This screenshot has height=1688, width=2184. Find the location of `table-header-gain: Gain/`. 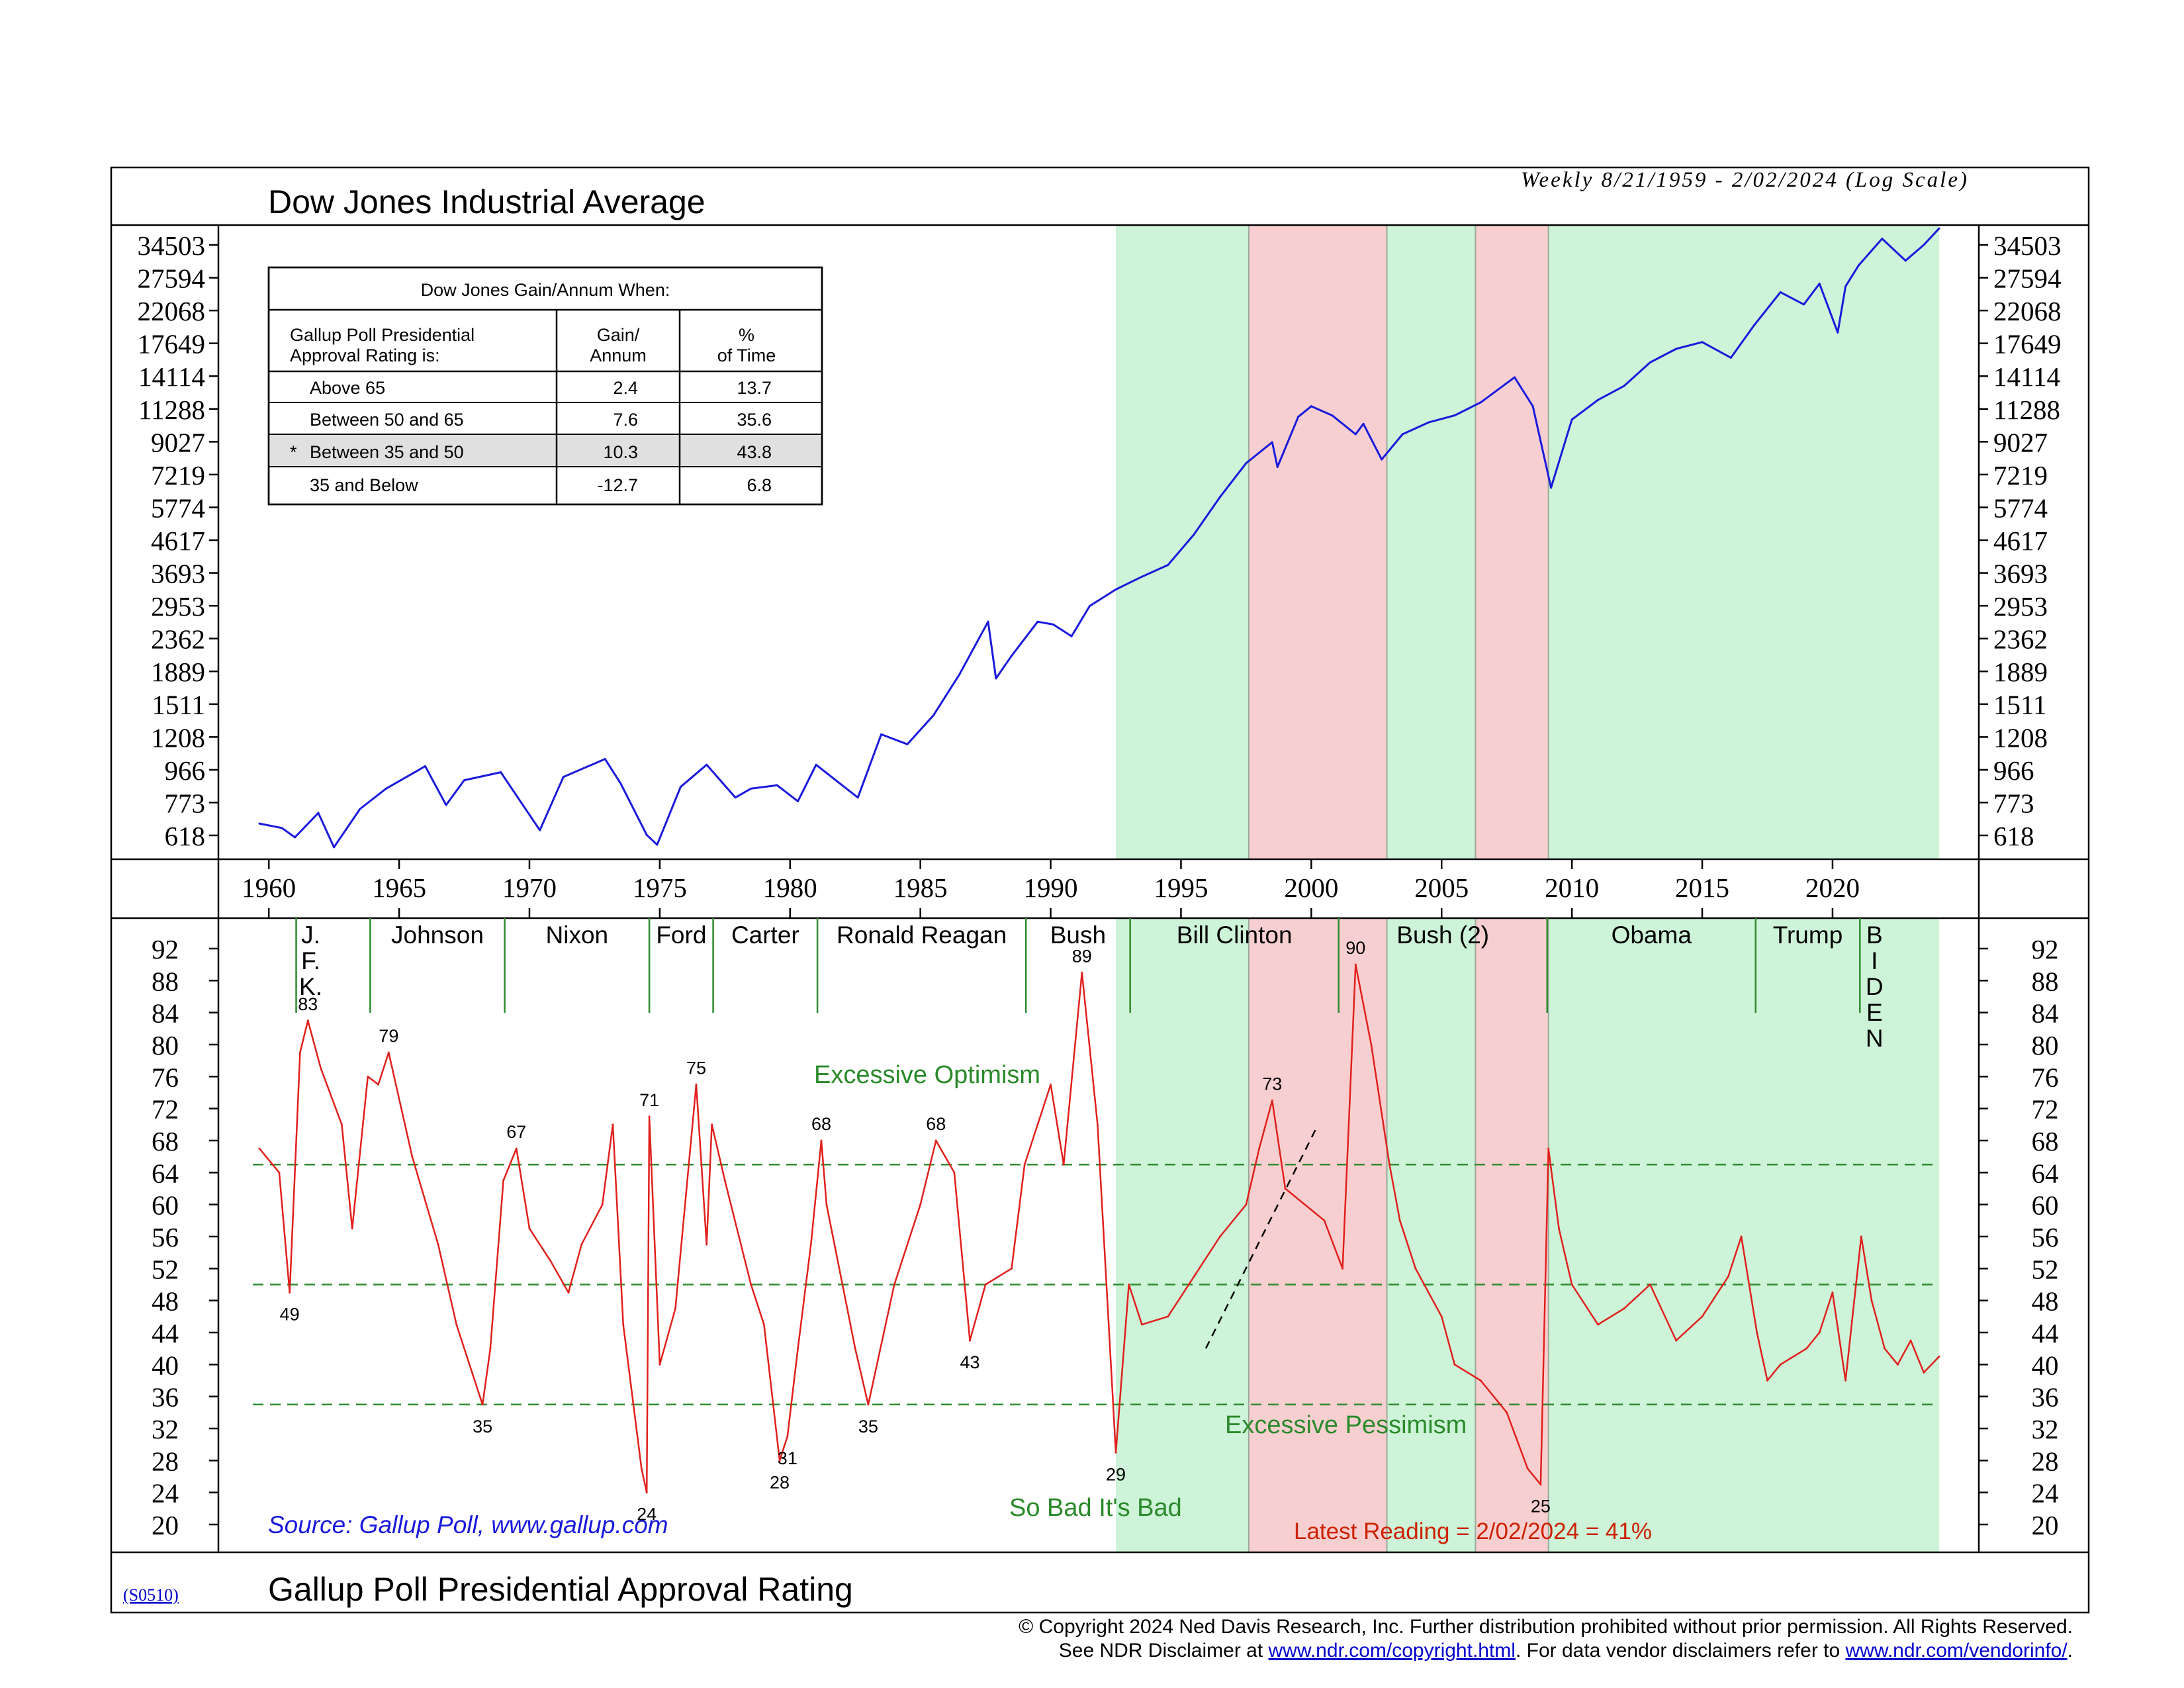

table-header-gain: Gain/ is located at coordinates (618, 335).